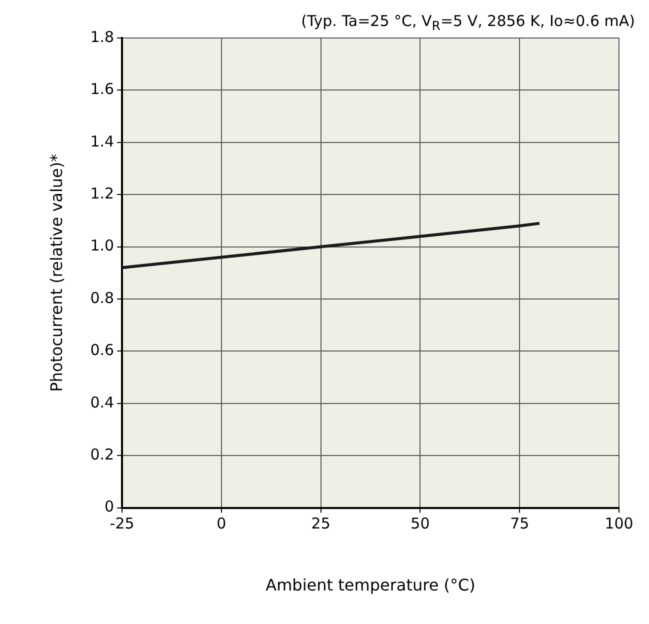 This screenshot has width=649, height=624. Describe the element at coordinates (109, 507) in the screenshot. I see `y-tick-label: 0` at that location.